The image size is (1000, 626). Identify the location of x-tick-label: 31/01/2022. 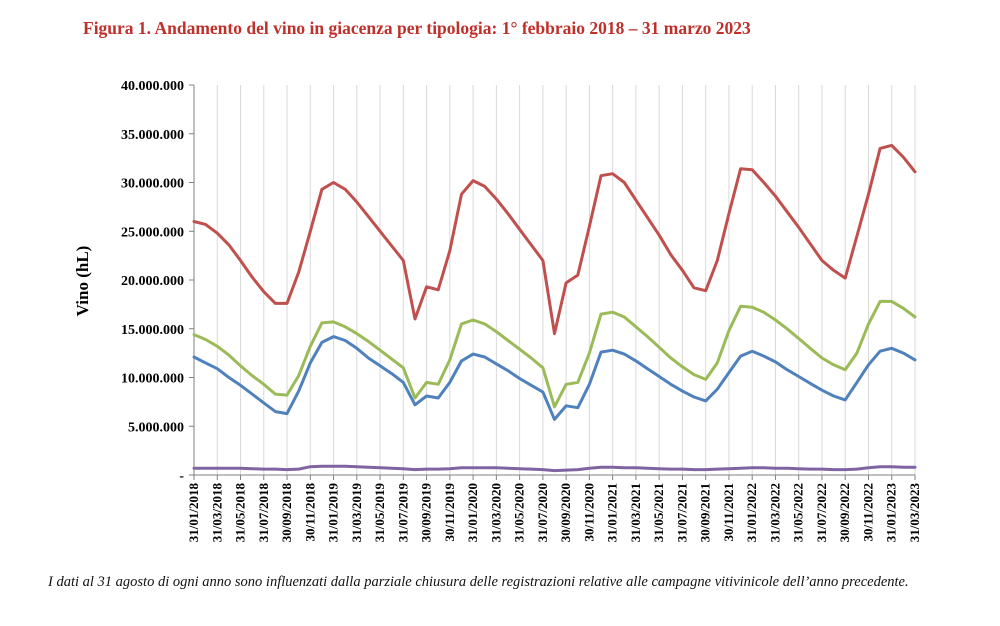
(751, 512).